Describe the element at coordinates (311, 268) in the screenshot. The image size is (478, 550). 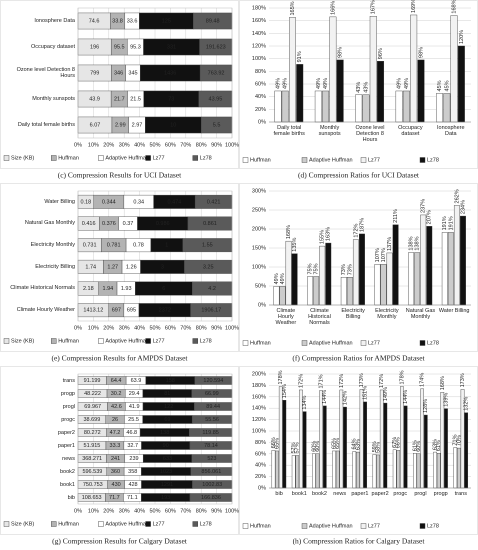
I see `value-label: 75%` at that location.